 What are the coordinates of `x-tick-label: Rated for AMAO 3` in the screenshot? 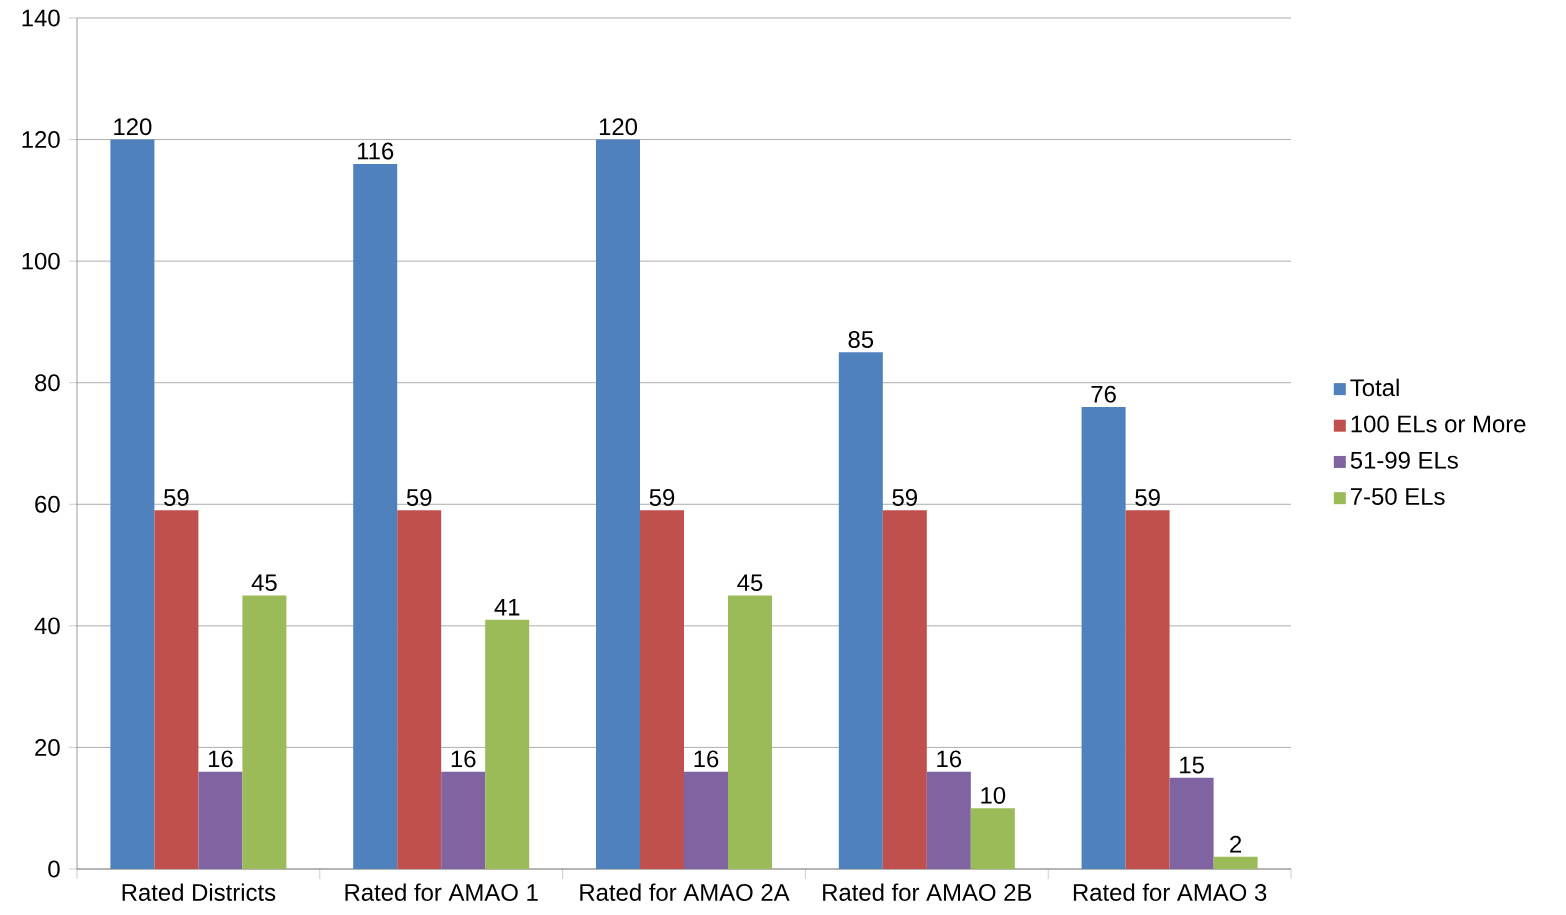 It's located at (1170, 892).